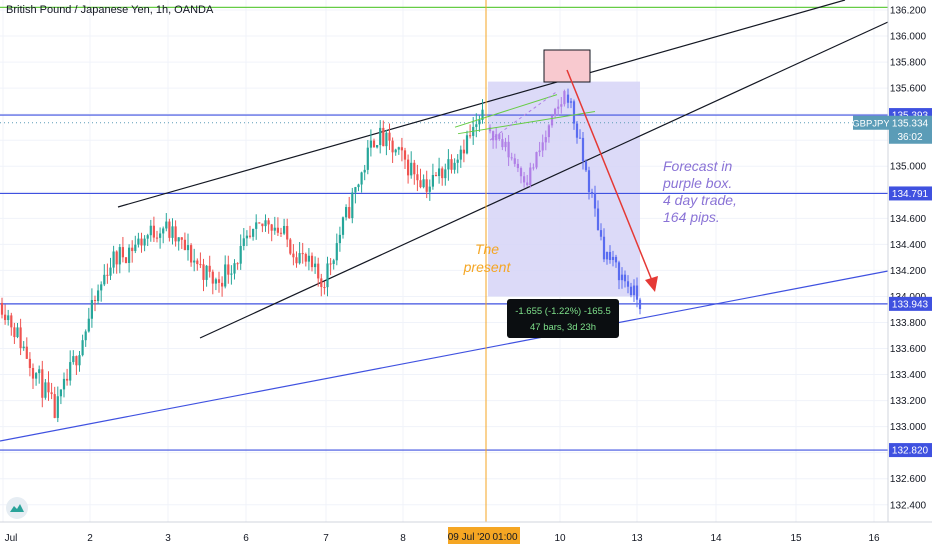  What do you see at coordinates (910, 123) in the screenshot?
I see `last-price-label: 135.334` at bounding box center [910, 123].